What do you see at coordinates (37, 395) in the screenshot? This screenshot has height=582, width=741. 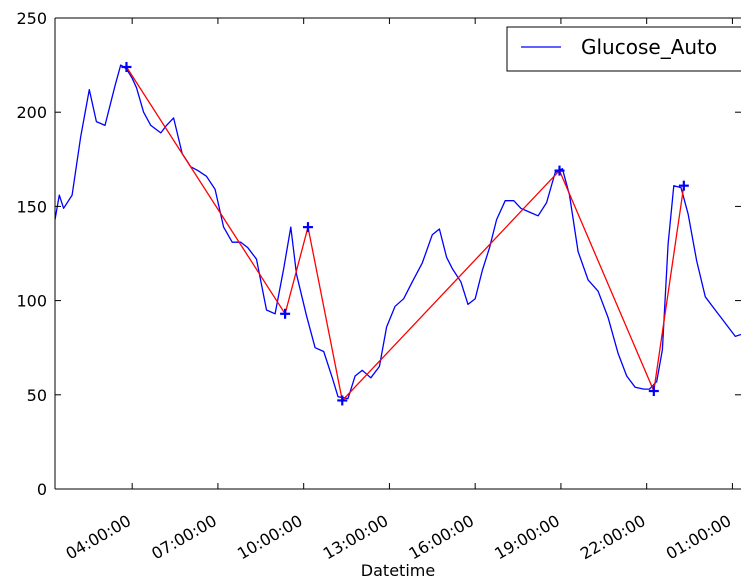 I see `y-tick-label: 50` at bounding box center [37, 395].